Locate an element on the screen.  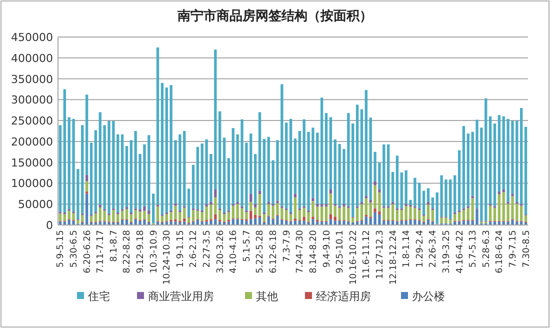
y-tick-label: 100000 is located at coordinates (32, 183).